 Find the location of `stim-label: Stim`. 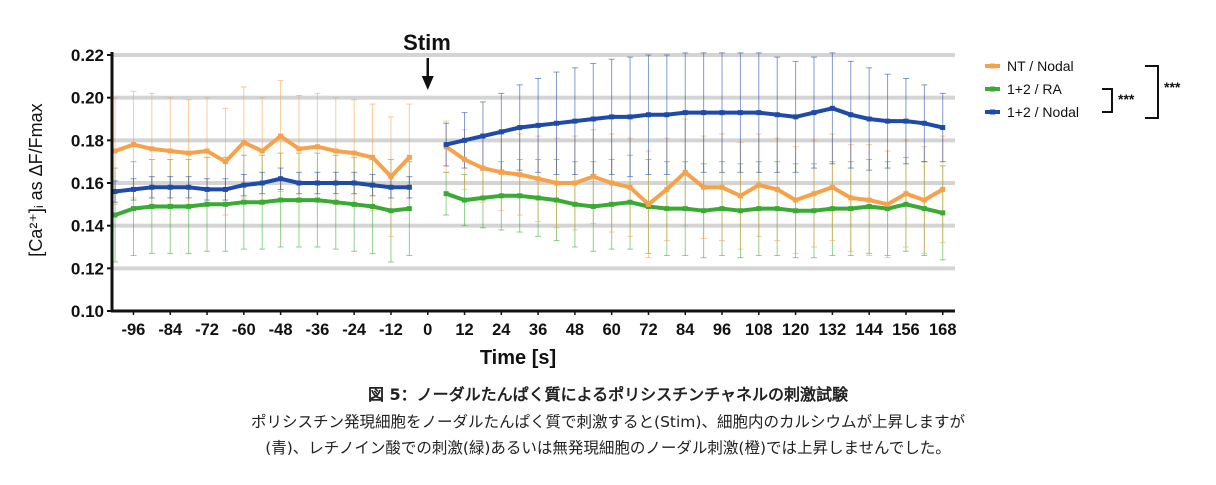

stim-label: Stim is located at coordinates (427, 42).